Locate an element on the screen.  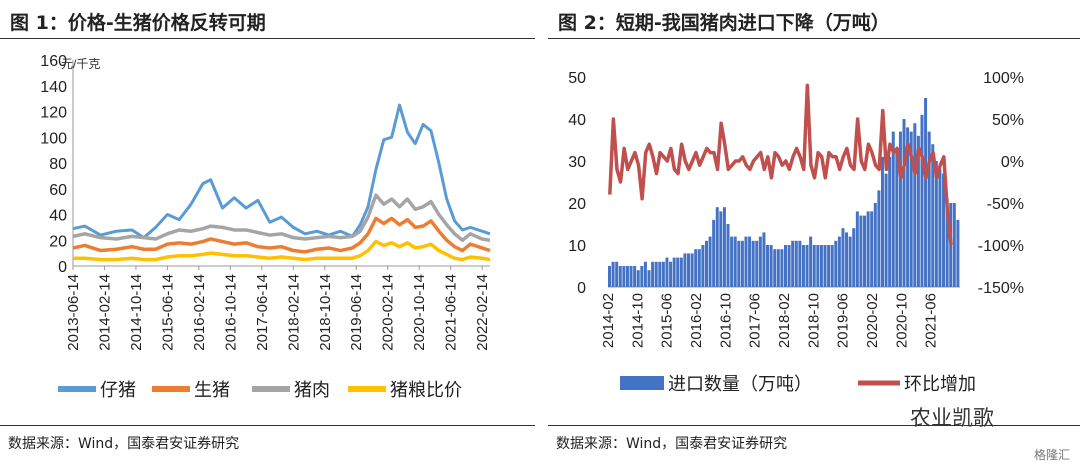
left-source-rule is located at coordinates (267, 425).